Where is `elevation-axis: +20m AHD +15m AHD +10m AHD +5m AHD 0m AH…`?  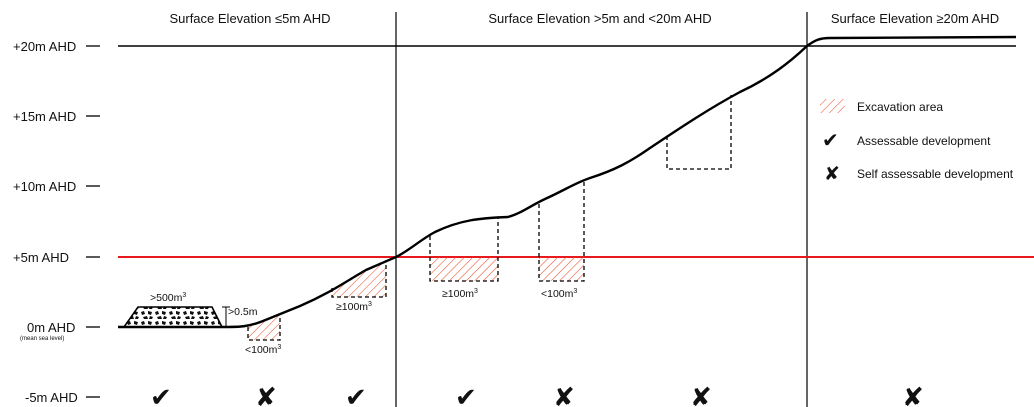 elevation-axis: +20m AHD +15m AHD +10m AHD +5m AHD 0m AH… is located at coordinates (56, 222).